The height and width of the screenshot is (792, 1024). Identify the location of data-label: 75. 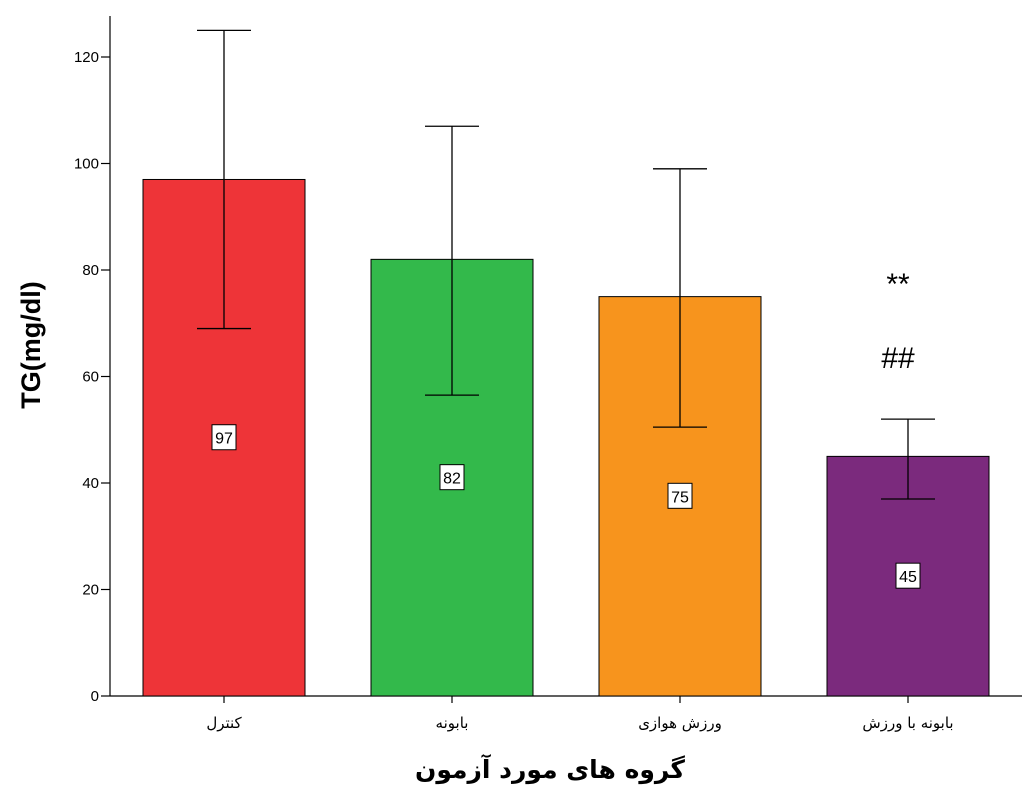
(680, 497).